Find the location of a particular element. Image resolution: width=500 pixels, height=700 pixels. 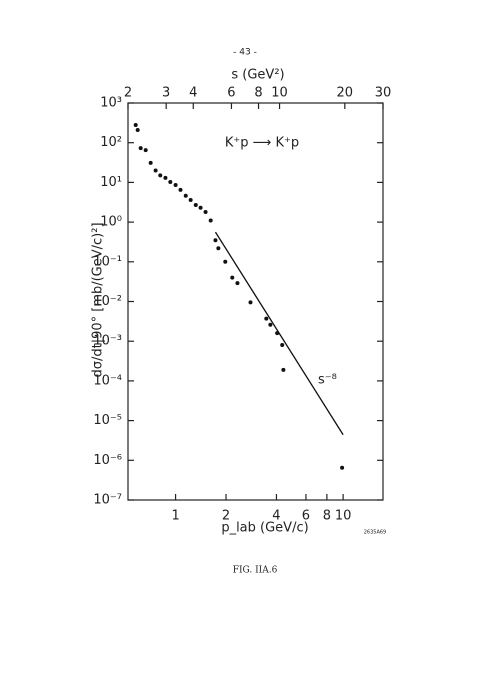

x2-tick-label: 10 is located at coordinates (279, 93).